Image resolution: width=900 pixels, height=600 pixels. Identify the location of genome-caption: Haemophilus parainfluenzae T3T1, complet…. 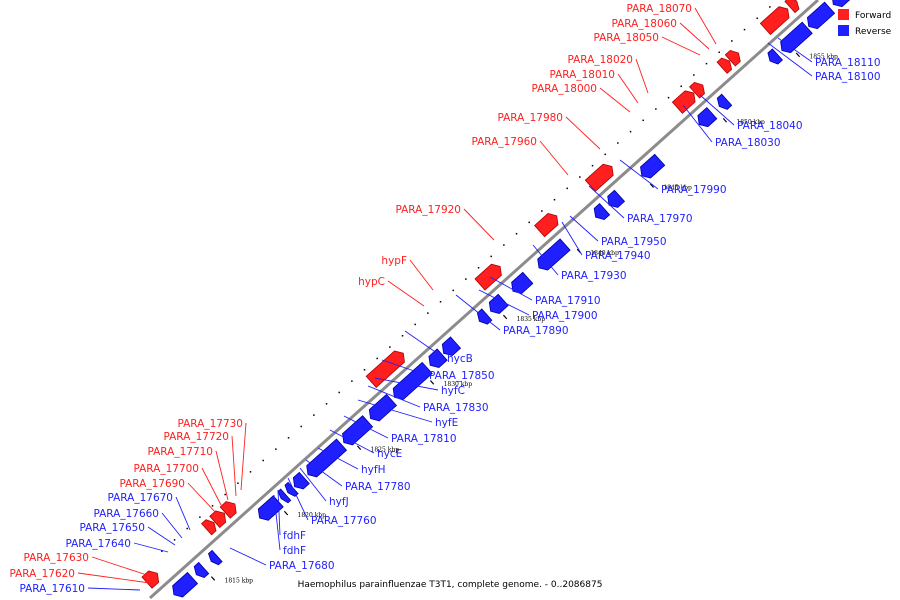
(450, 585).